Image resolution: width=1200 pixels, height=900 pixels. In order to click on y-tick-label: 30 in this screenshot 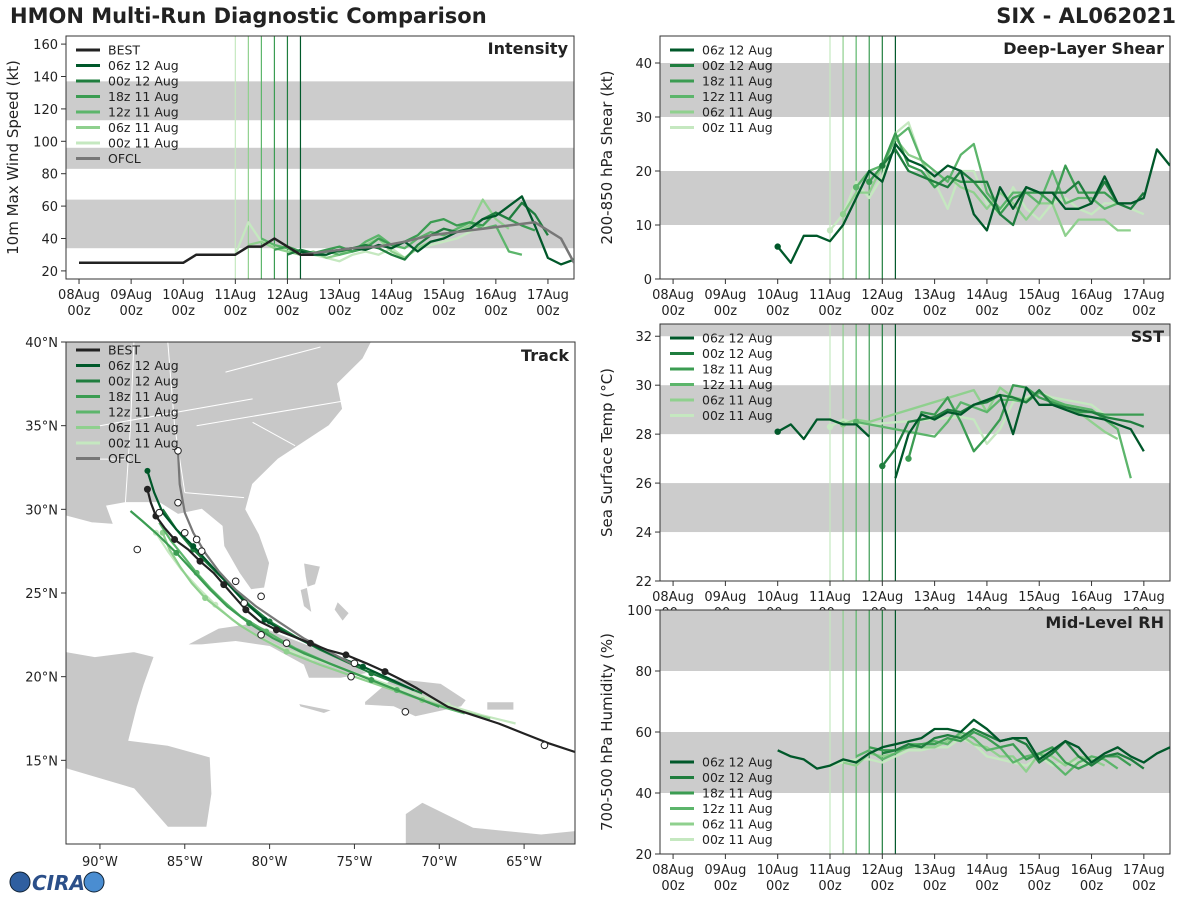, I will do `click(643, 386)`.